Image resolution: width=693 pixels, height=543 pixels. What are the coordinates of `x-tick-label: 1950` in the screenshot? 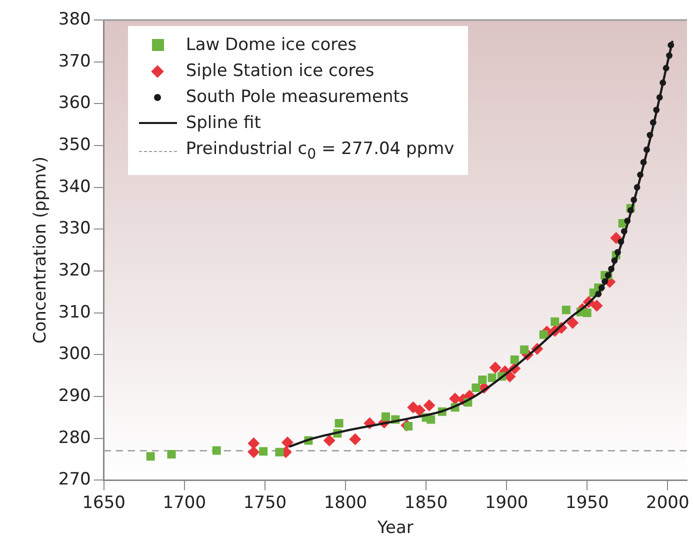 It's located at (587, 502).